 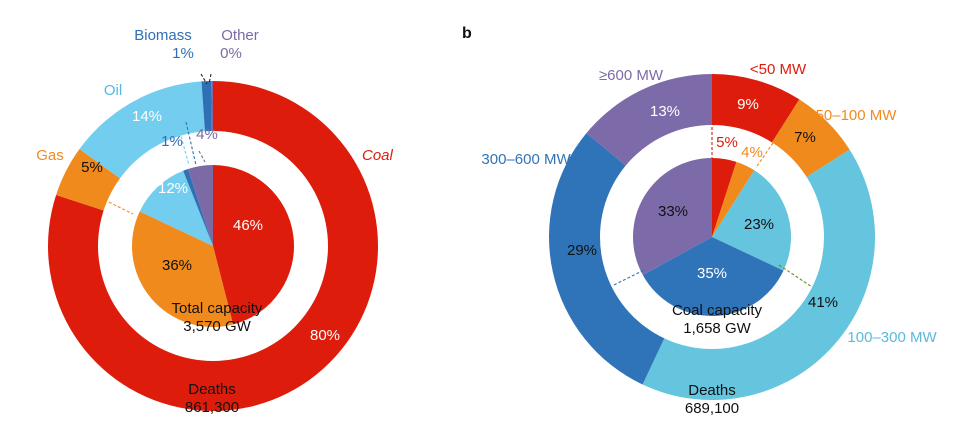 What do you see at coordinates (173, 188) in the screenshot?
I see `inner-pct-label-oil: 12%` at bounding box center [173, 188].